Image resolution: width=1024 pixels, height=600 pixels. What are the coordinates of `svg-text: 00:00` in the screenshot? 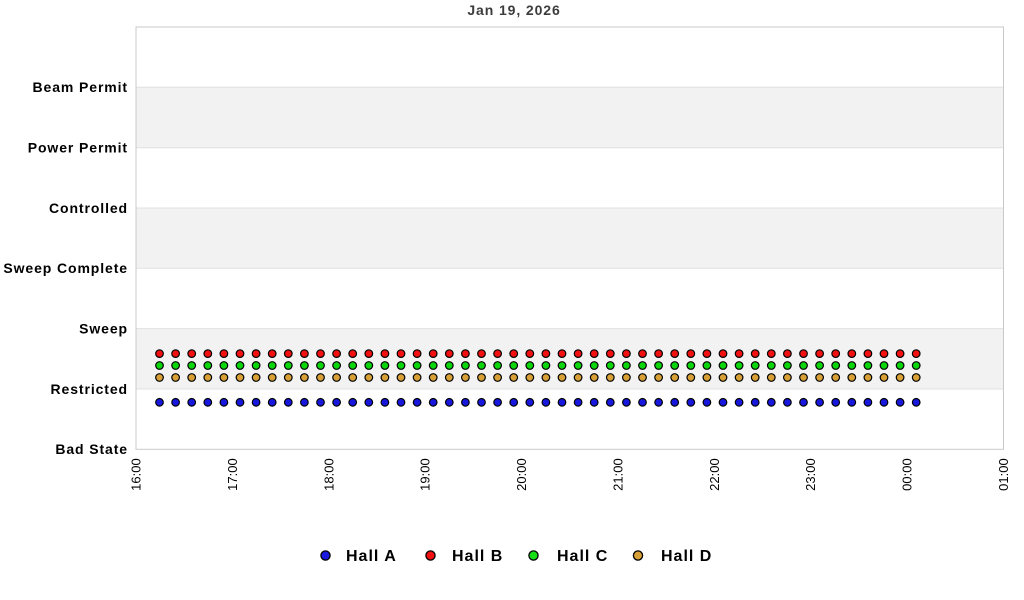 It's located at (907, 474).